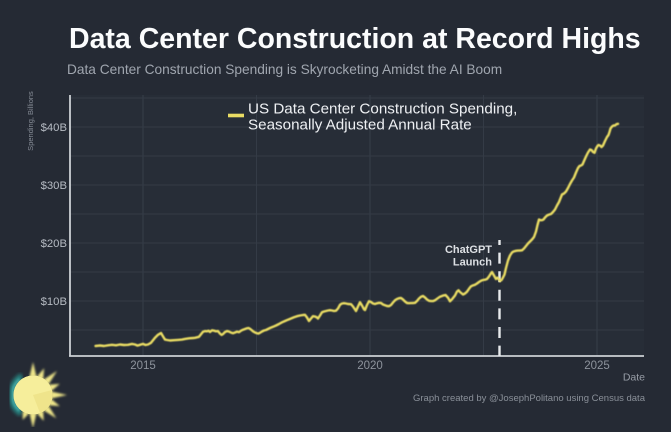 The image size is (671, 432). Describe the element at coordinates (54, 302) in the screenshot. I see `svg-text: $10B` at that location.